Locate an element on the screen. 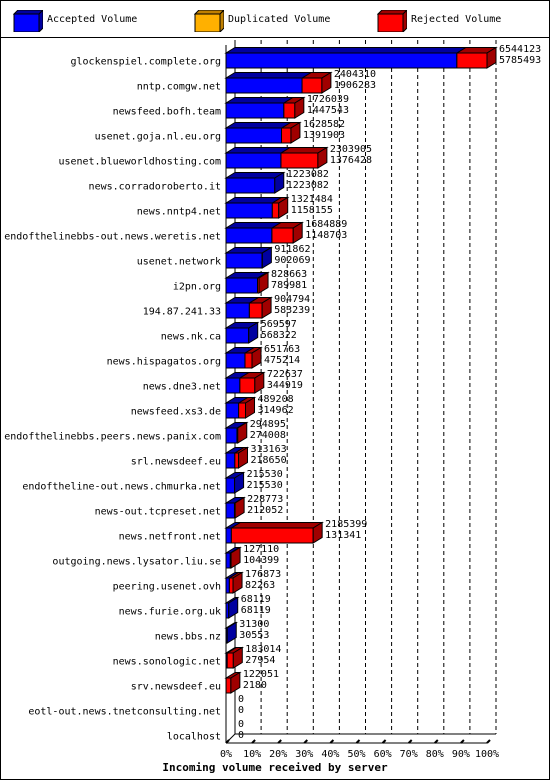 This screenshot has width=550, height=780. x-tick-label: 50% is located at coordinates (356, 754).